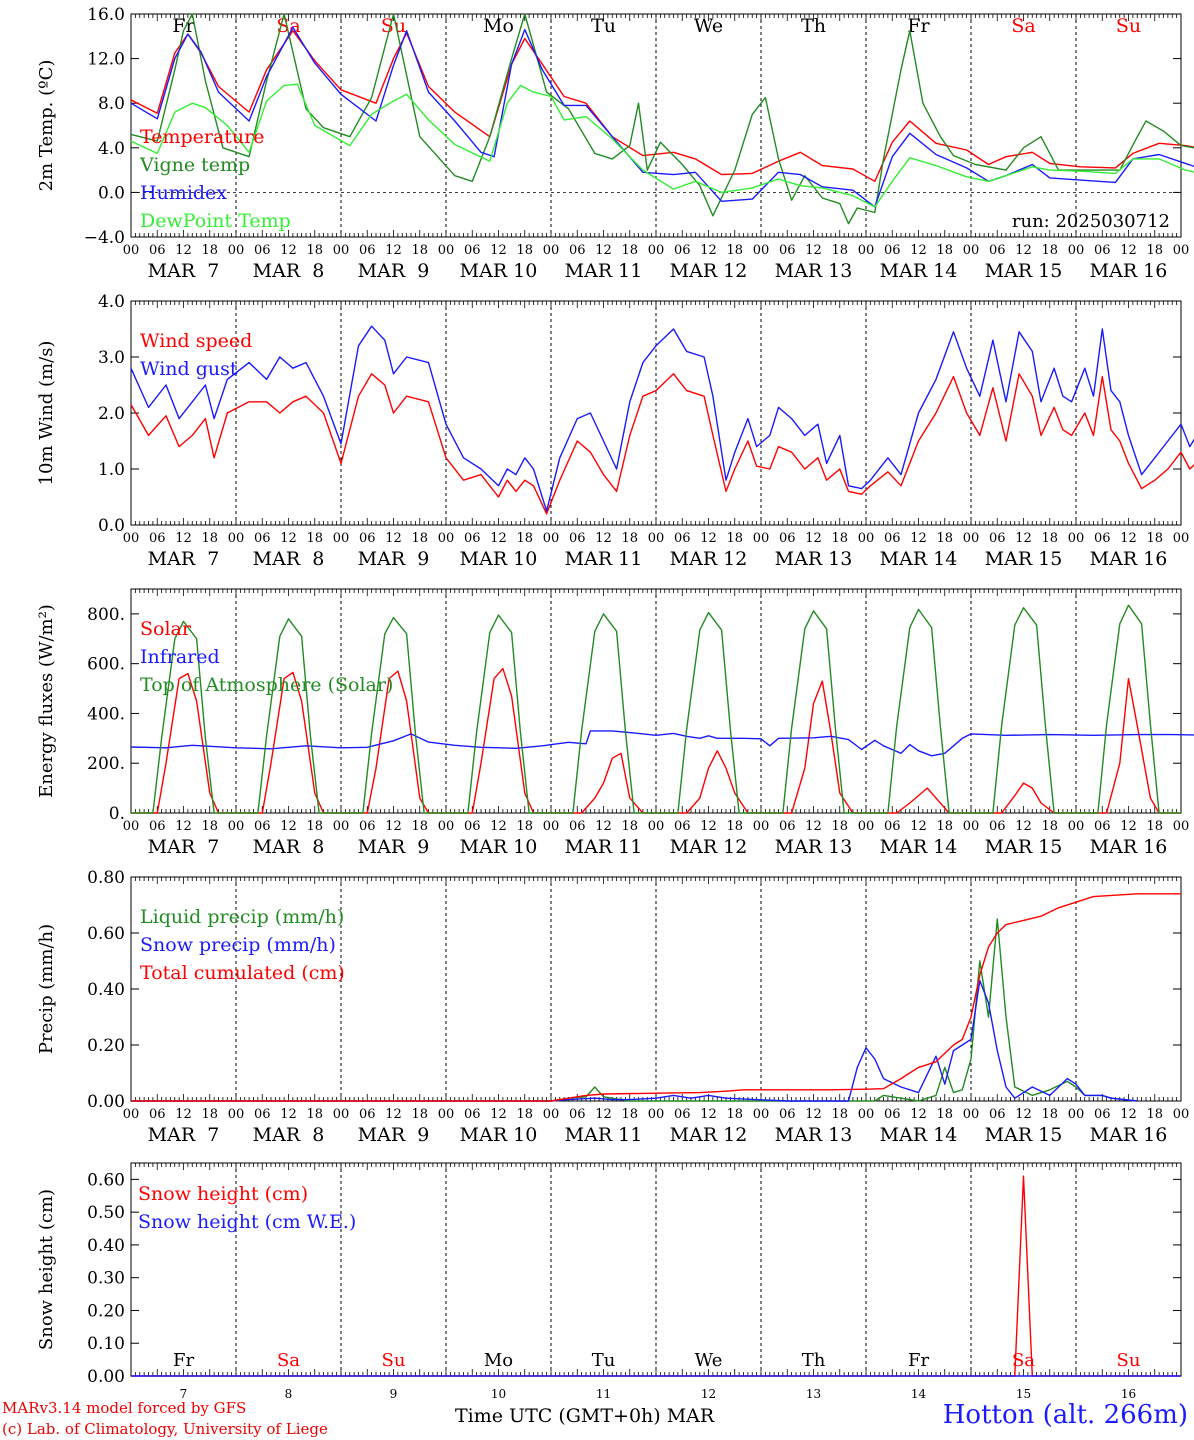 This screenshot has width=1194, height=1440. Describe the element at coordinates (111, 104) in the screenshot. I see `y-tick-label: 8.0` at that location.